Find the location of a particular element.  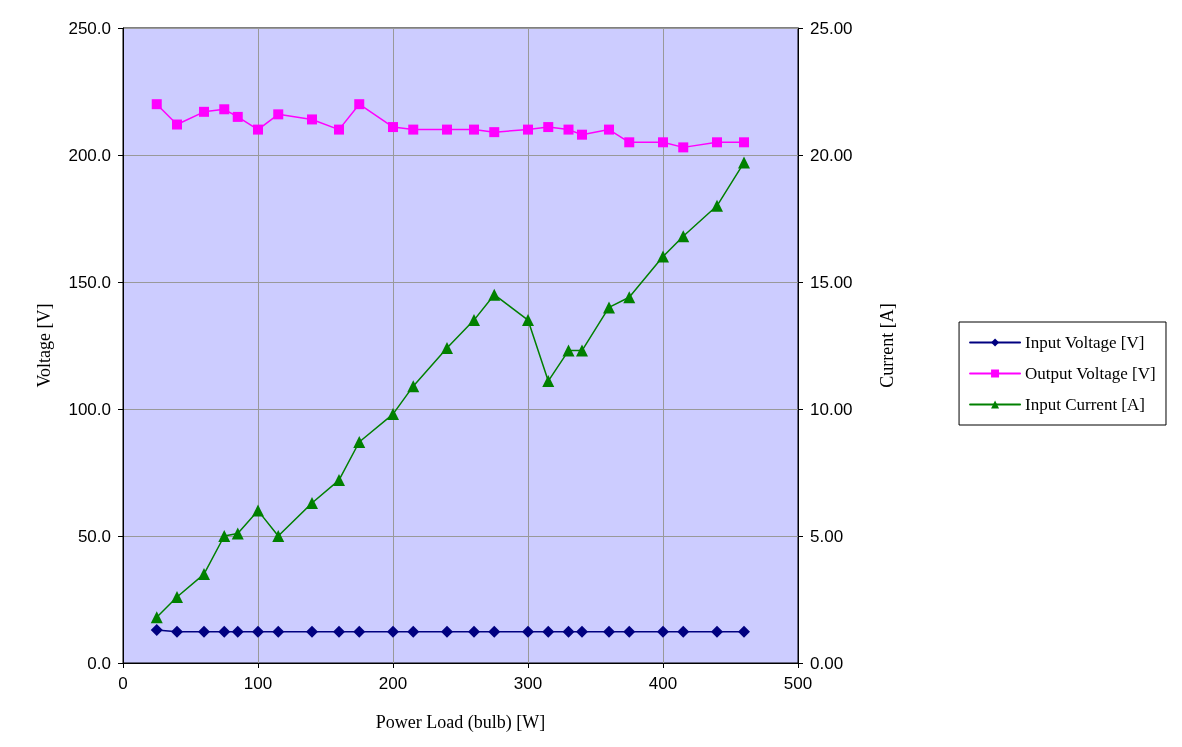

y-tick-label: 100.0 is located at coordinates (89, 409).